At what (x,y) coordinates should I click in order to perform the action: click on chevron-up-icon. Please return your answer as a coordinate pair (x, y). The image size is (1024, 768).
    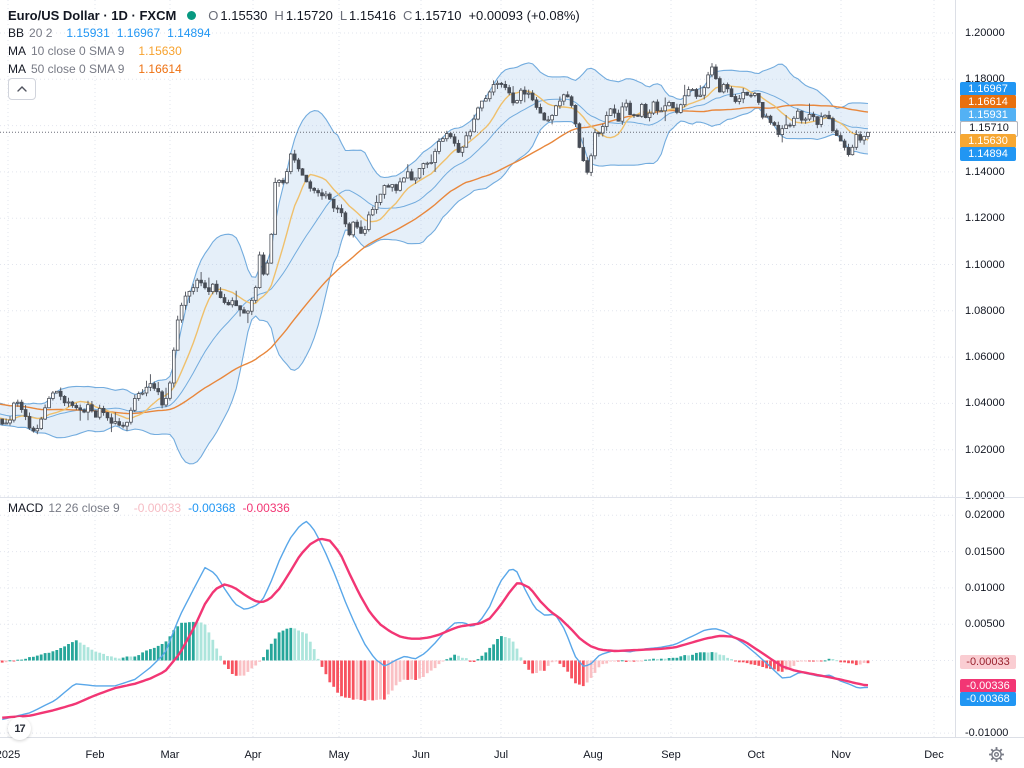
    Looking at the image, I should click on (22, 89).